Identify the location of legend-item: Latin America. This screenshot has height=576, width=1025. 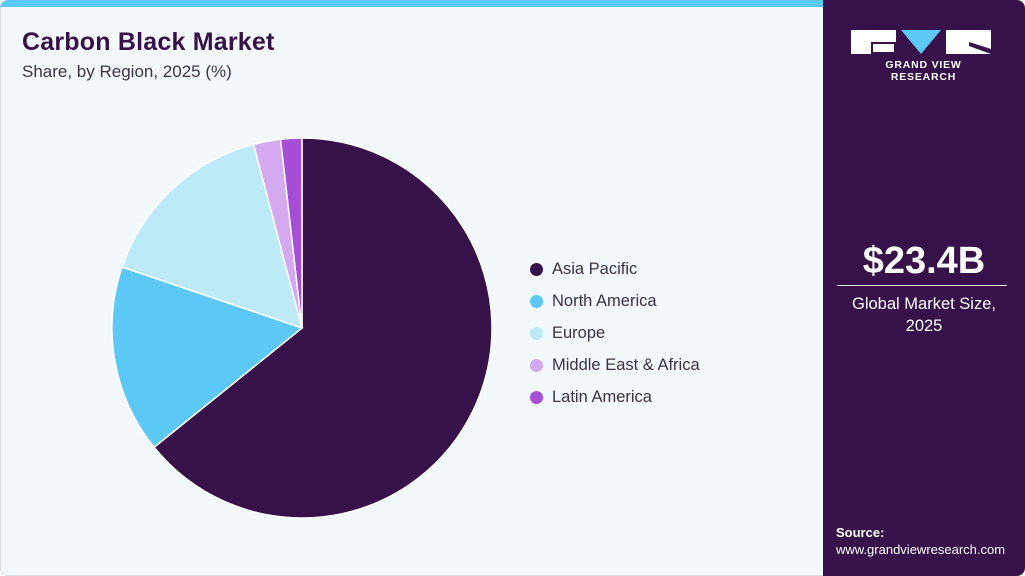
(615, 397).